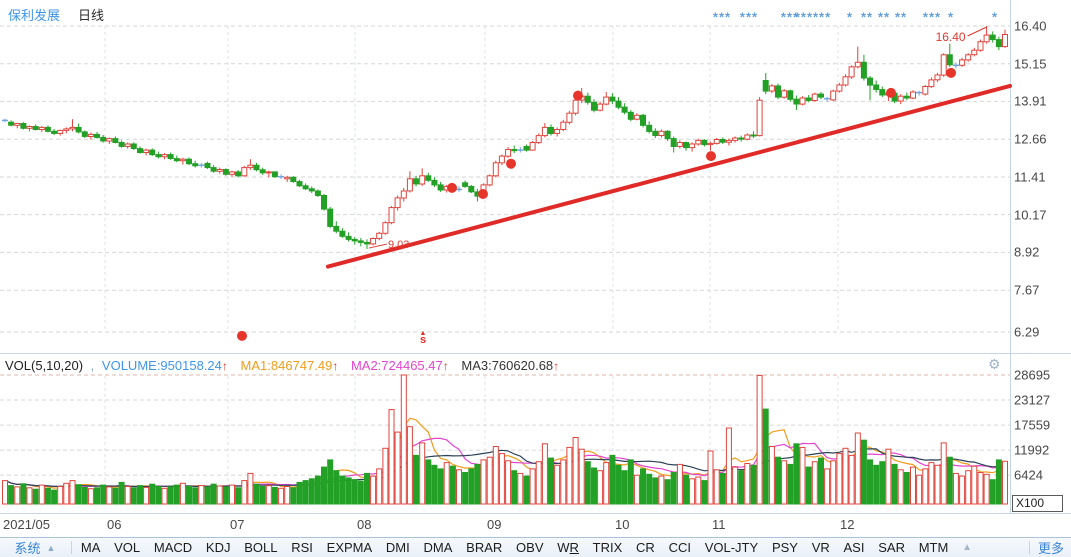 This screenshot has width=1071, height=557. I want to click on indicator-tab-kdj: KDJ, so click(218, 547).